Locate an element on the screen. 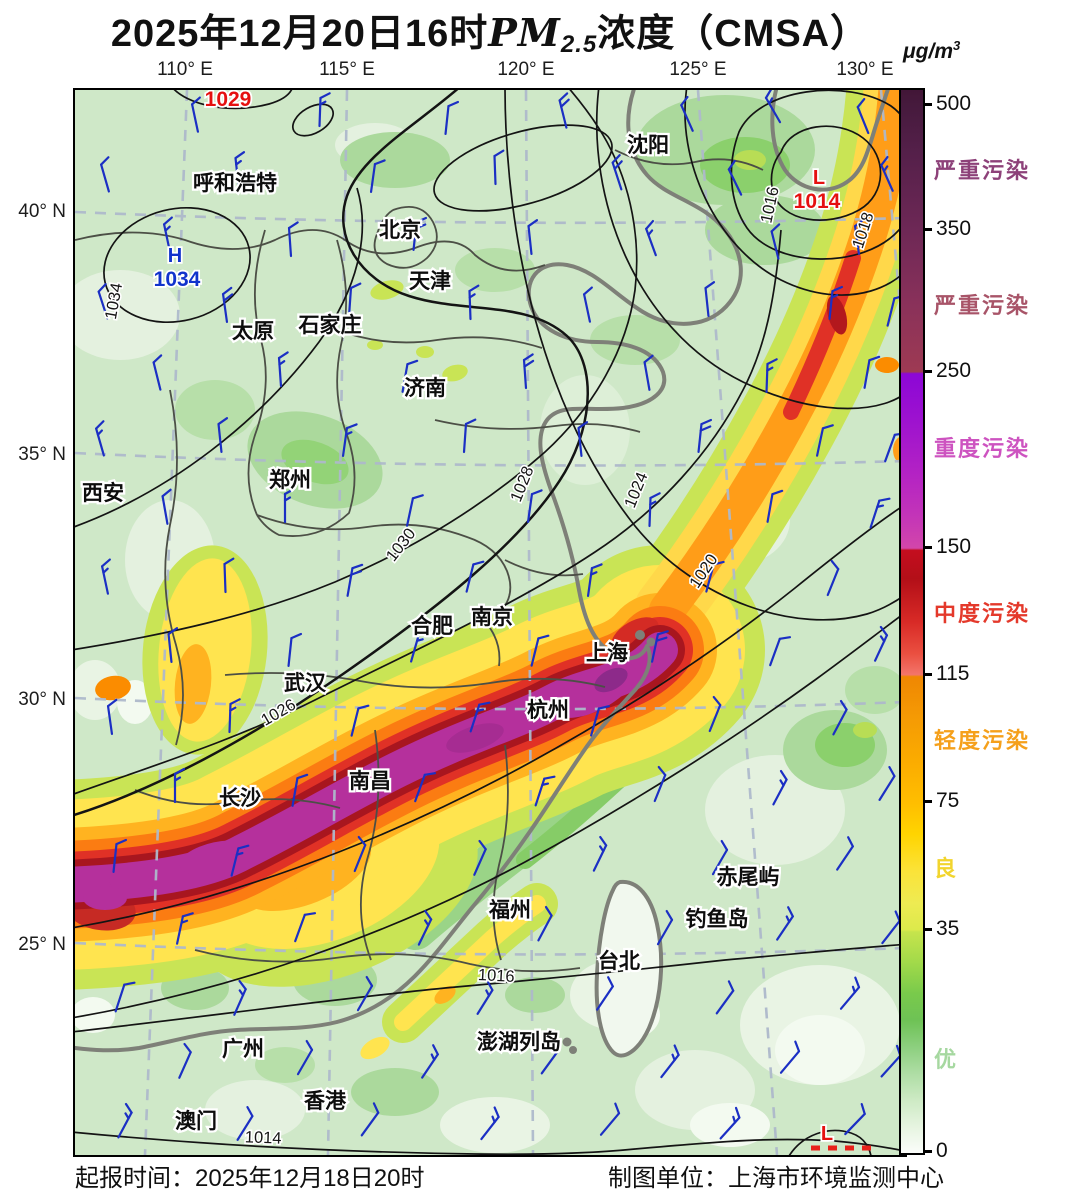 This screenshot has width=1080, height=1197. city-label: 郑州 is located at coordinates (290, 480).